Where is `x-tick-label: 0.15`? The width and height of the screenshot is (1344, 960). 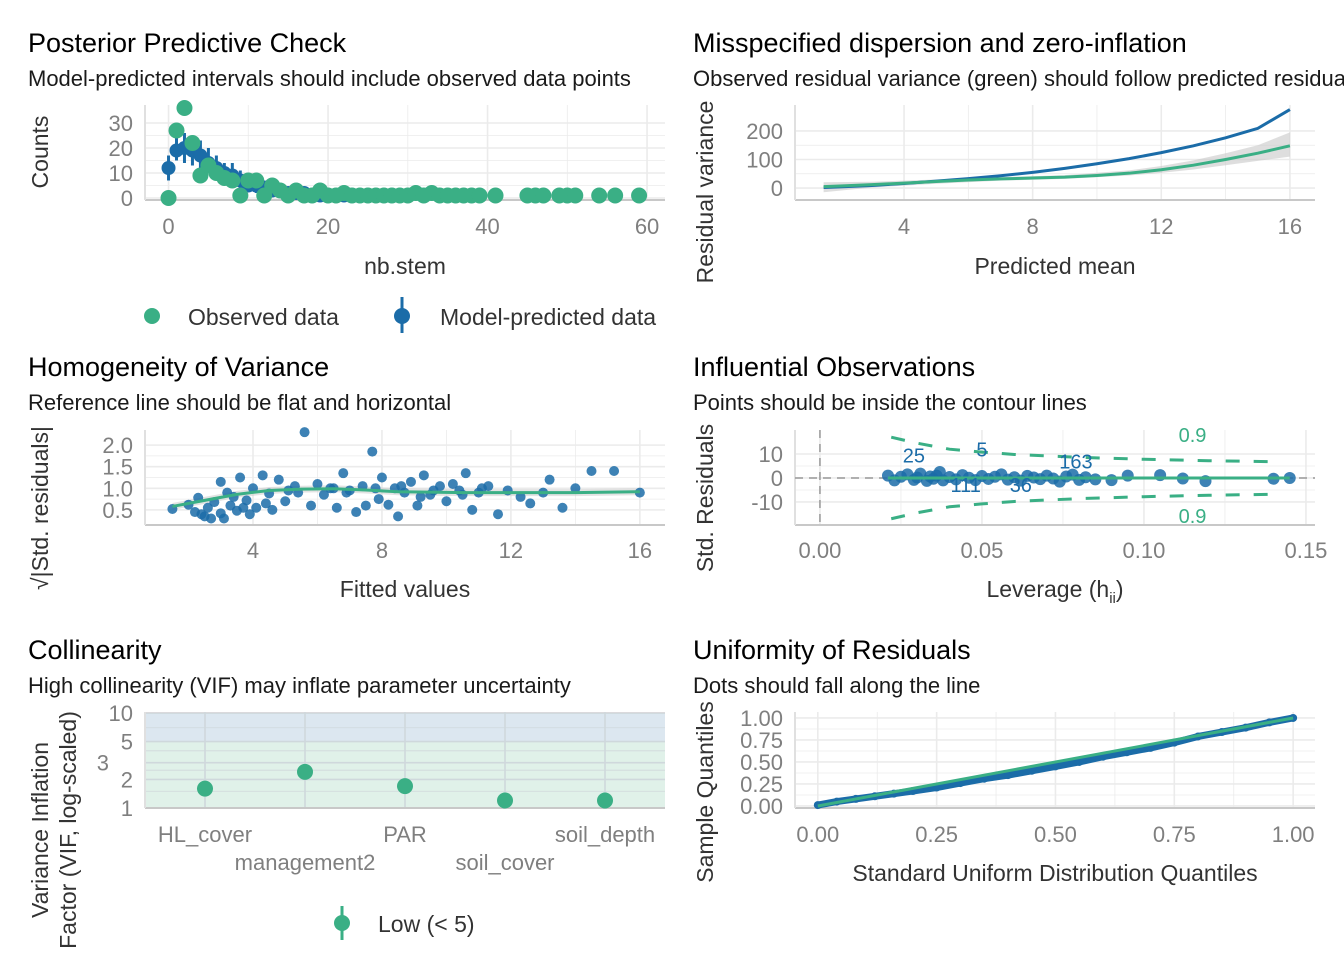 x-tick-label: 0.15 is located at coordinates (1306, 550).